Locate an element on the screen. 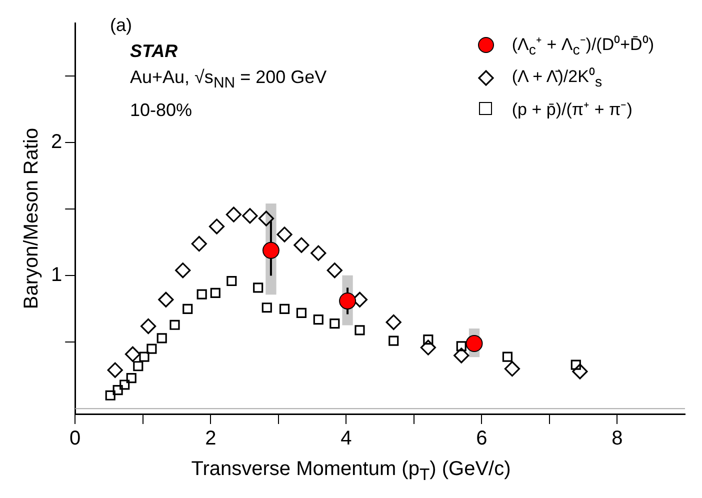  x-axis-title: Transverse Momentum (p$_{T}$) (GeV/c) is located at coordinates (351, 471).